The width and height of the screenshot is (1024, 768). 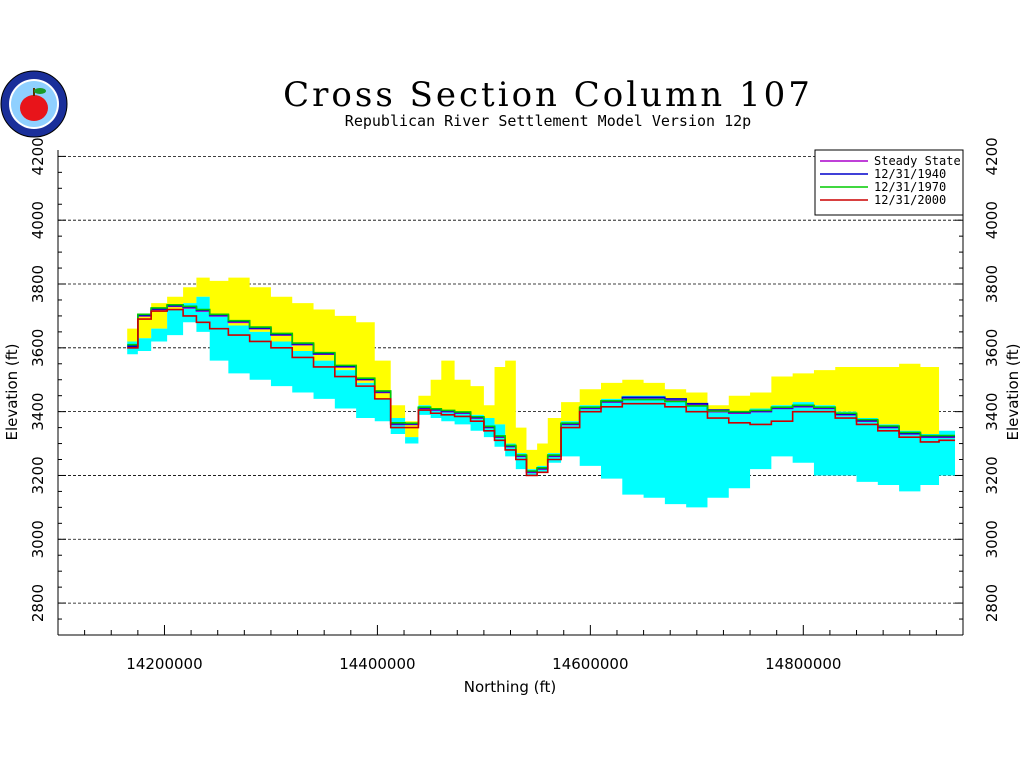 I want to click on x-axis-label: Northing (ft), so click(x=510, y=687).